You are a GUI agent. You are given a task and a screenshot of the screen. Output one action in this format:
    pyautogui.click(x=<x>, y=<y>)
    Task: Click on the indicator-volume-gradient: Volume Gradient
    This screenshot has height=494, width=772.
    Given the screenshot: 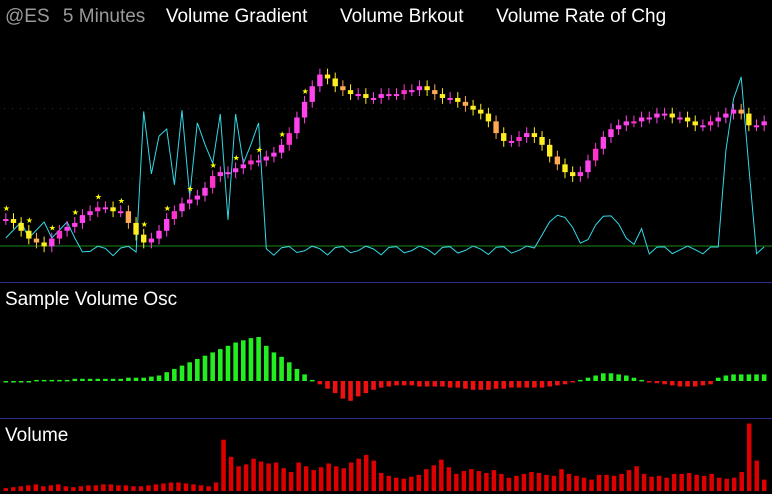 What is the action you would take?
    pyautogui.click(x=236, y=16)
    